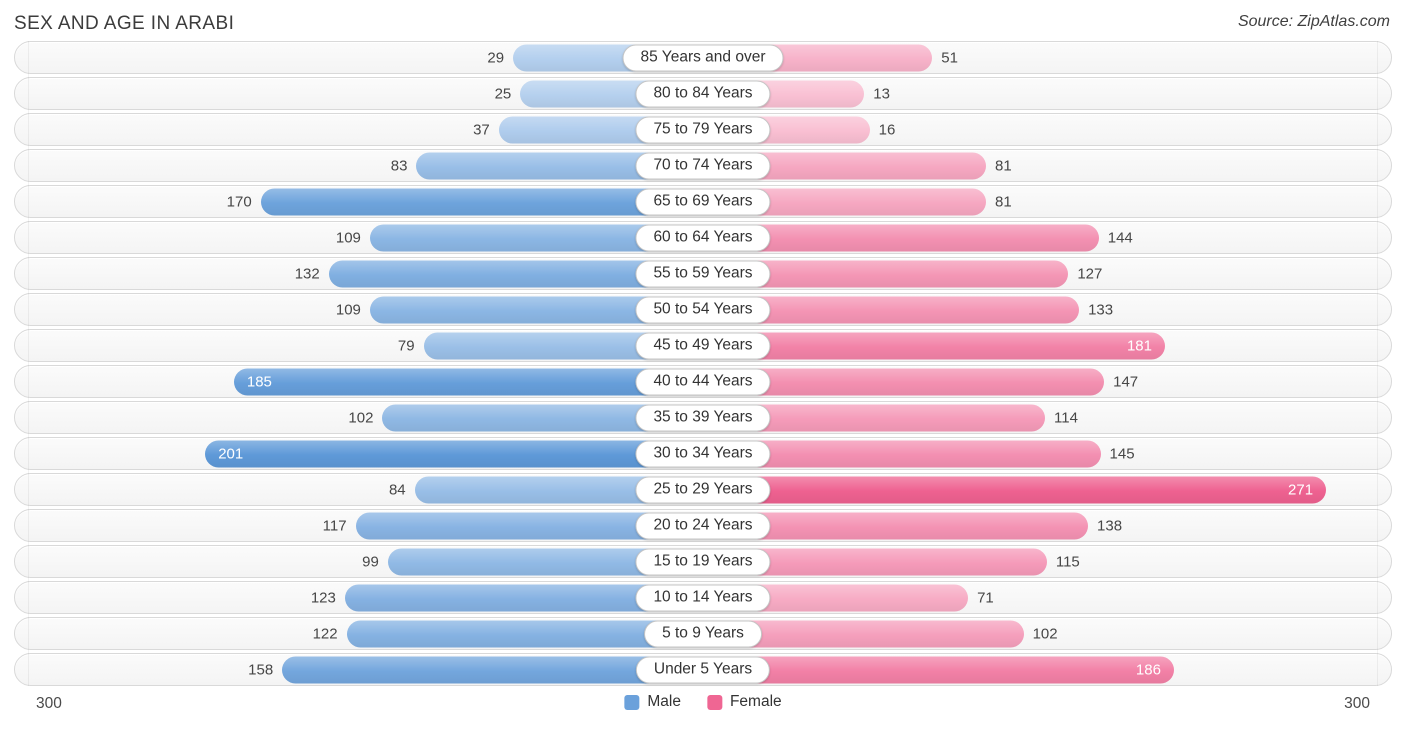 The image size is (1406, 741). I want to click on age-group-row: 186 158 Under 5 Years, so click(703, 669).